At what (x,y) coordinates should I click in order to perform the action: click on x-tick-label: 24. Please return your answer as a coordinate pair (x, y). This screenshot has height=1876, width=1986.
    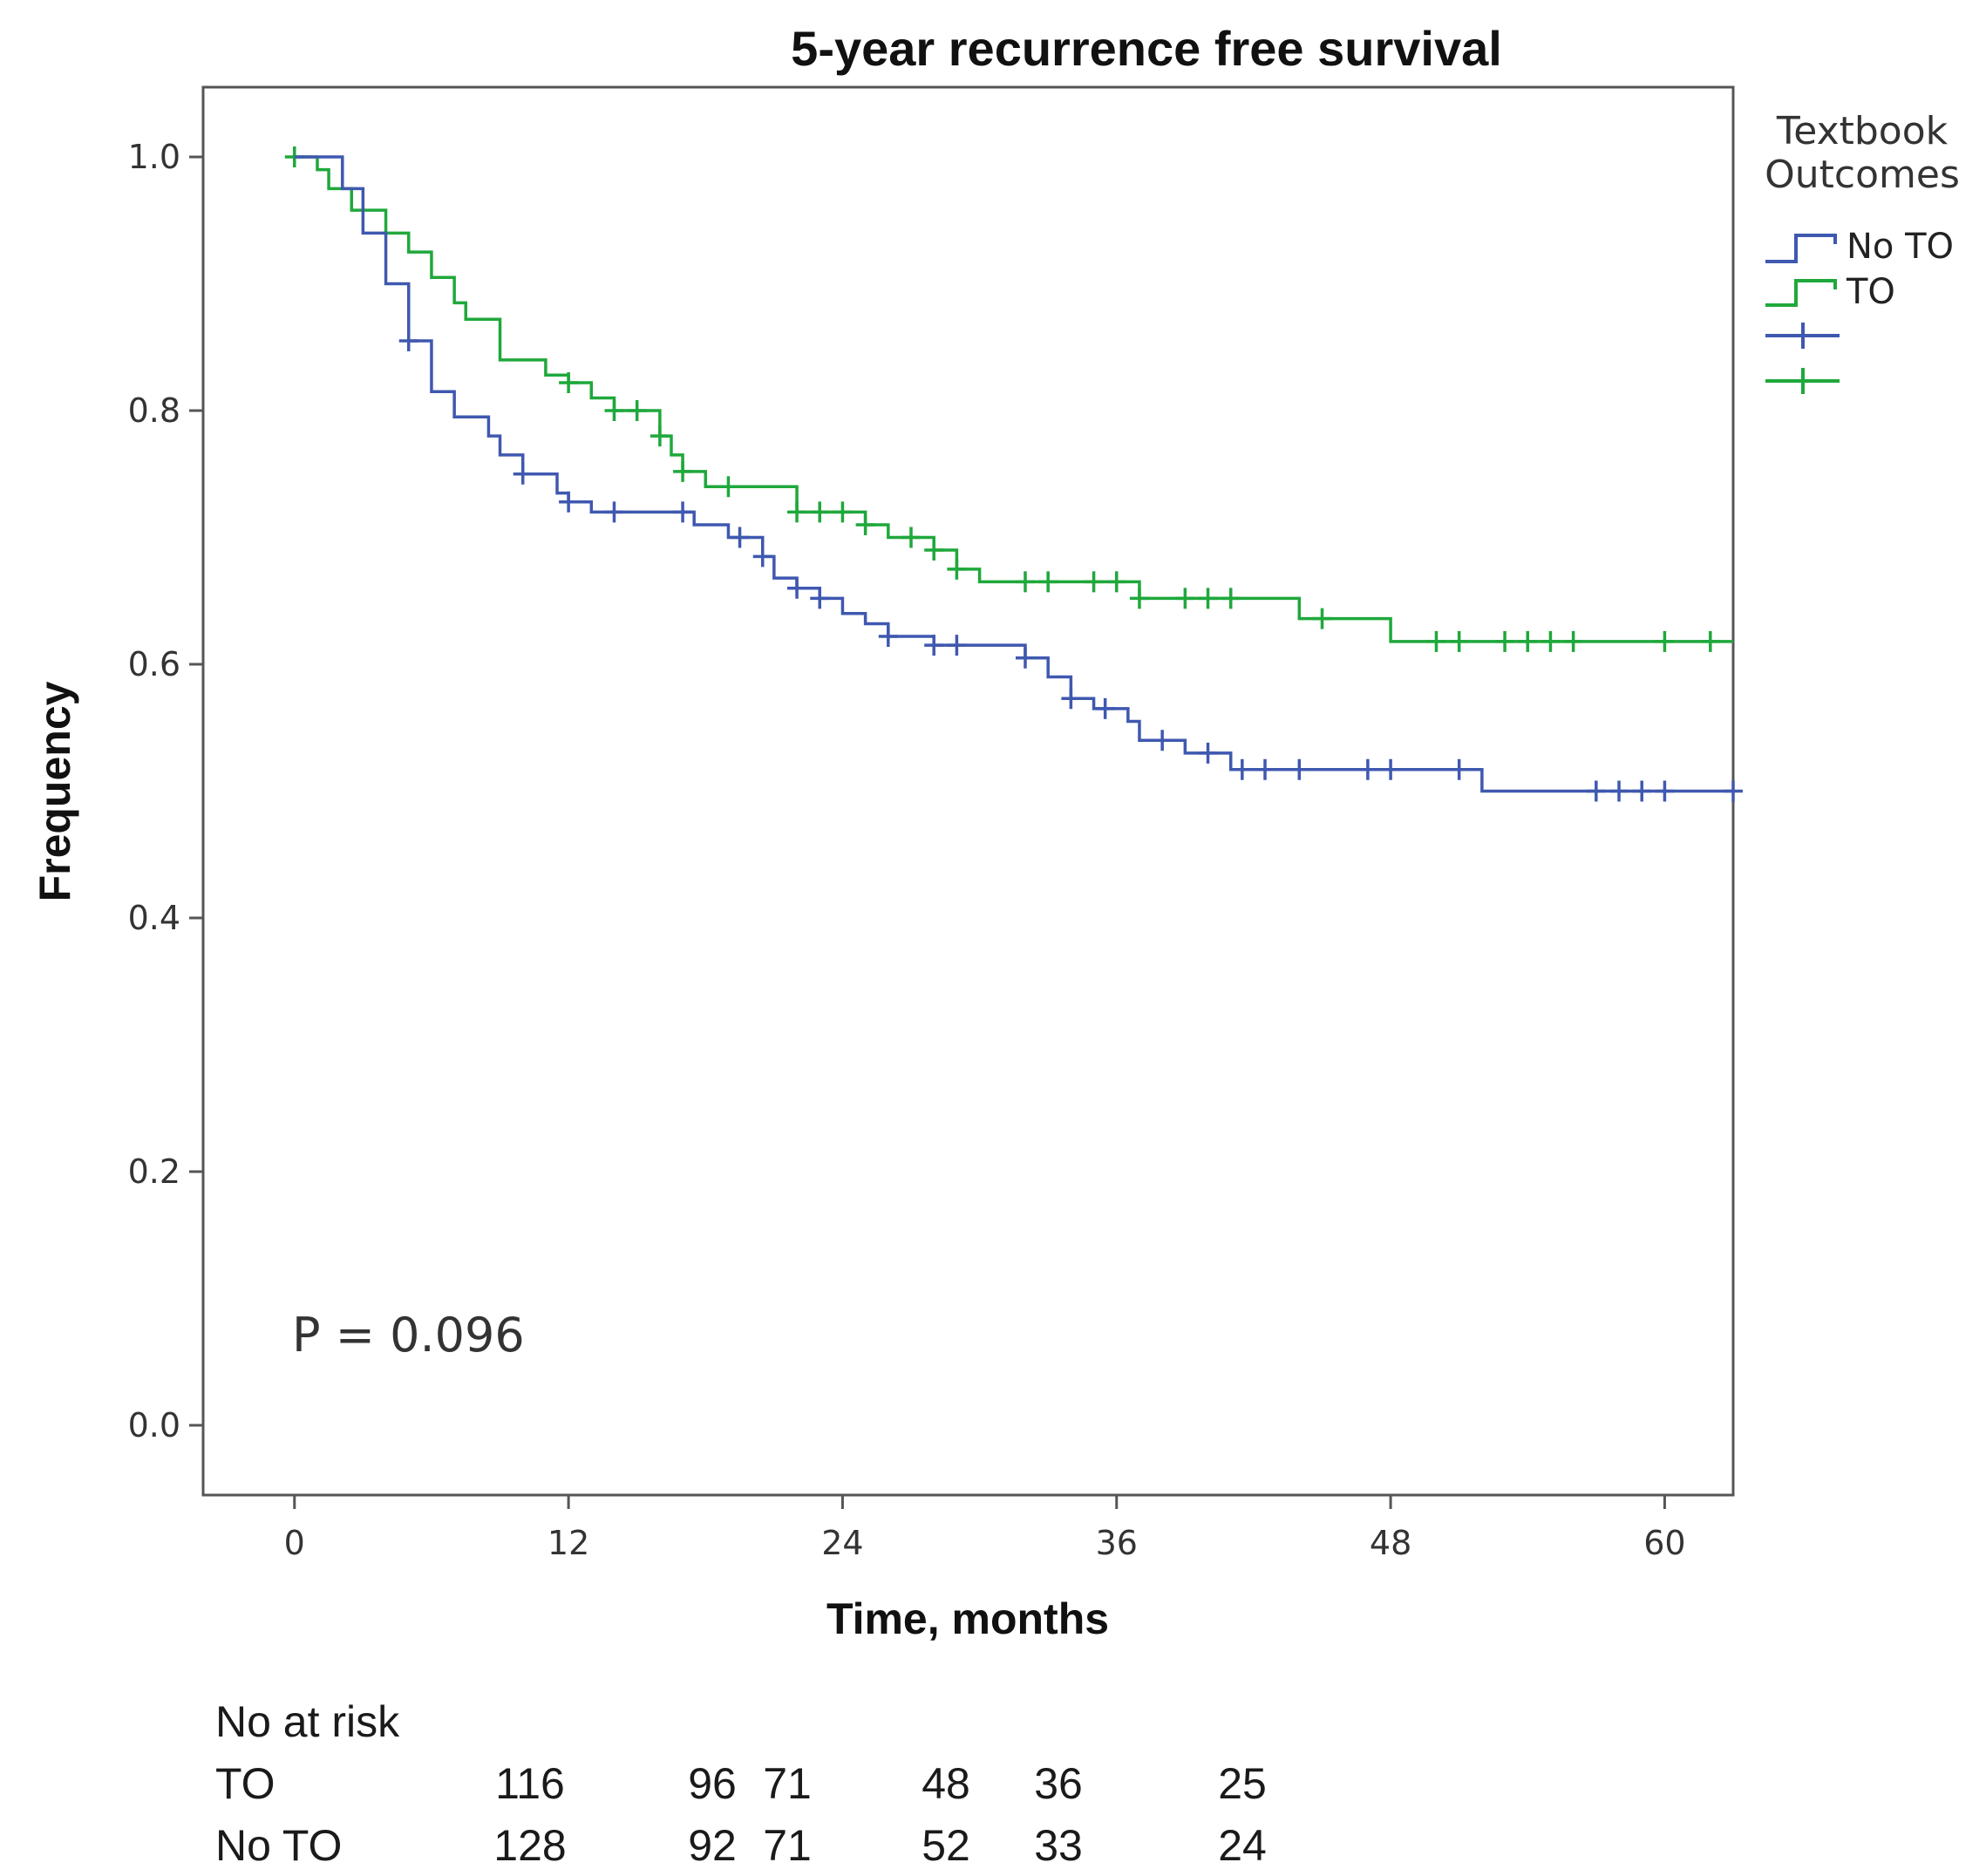
    Looking at the image, I should click on (842, 1543).